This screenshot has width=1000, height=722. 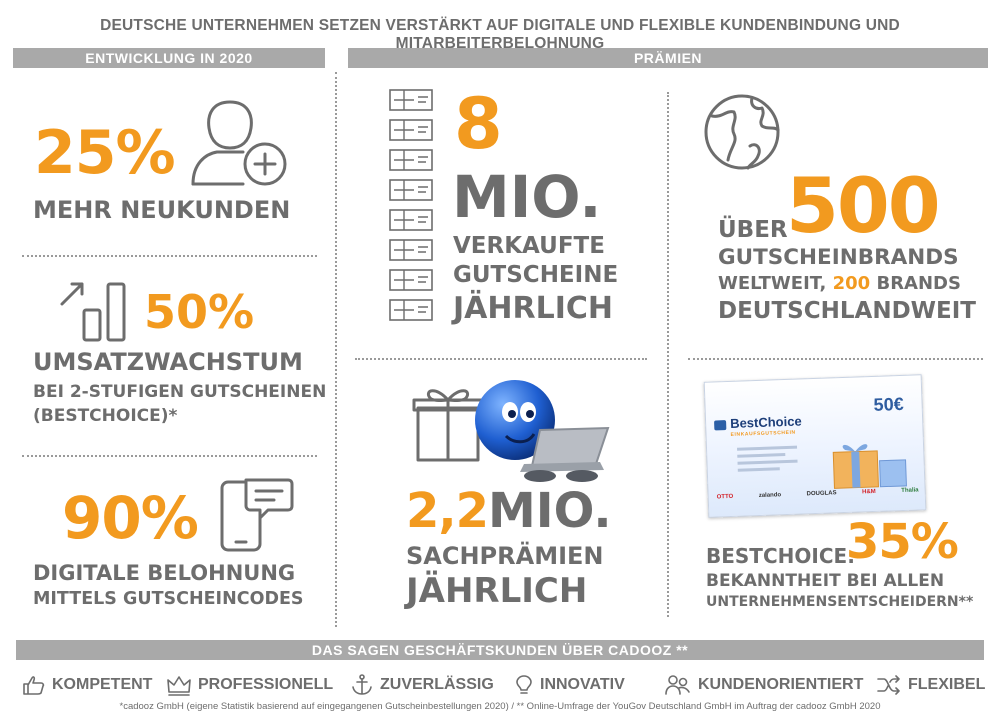 I want to click on vouchers-value: 8, so click(x=478, y=124).